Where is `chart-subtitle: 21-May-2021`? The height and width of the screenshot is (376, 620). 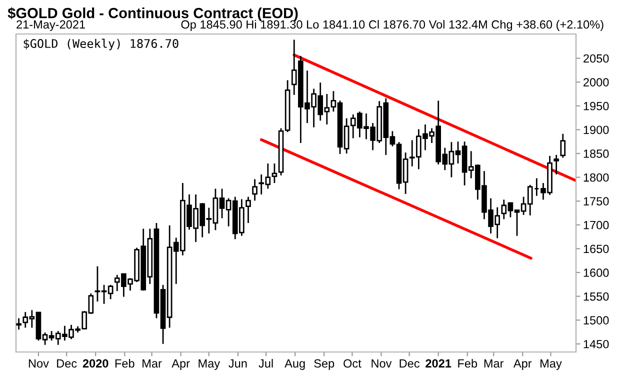 chart-subtitle: 21-May-2021 is located at coordinates (50, 25).